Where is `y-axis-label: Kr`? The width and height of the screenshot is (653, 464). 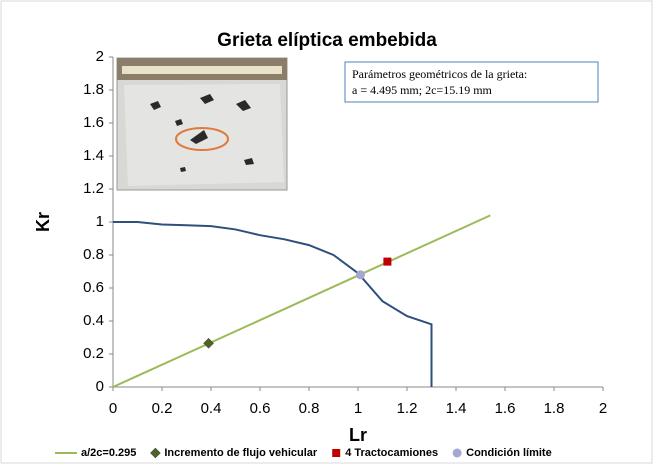 y-axis-label: Kr is located at coordinates (43, 222).